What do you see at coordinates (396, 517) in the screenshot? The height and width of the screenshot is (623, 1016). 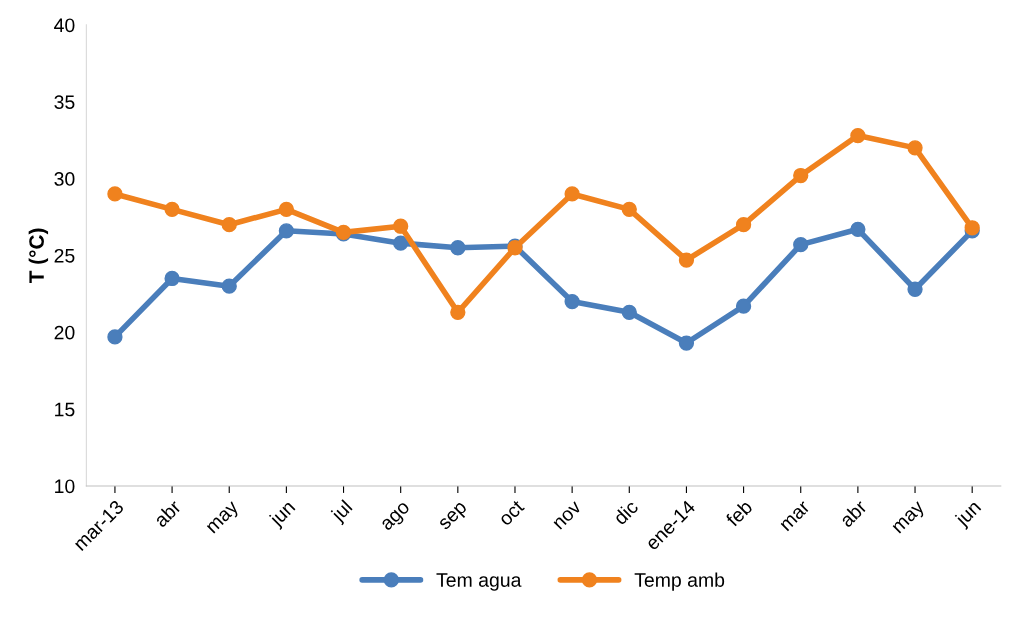 I see `x-tick-label: ago` at bounding box center [396, 517].